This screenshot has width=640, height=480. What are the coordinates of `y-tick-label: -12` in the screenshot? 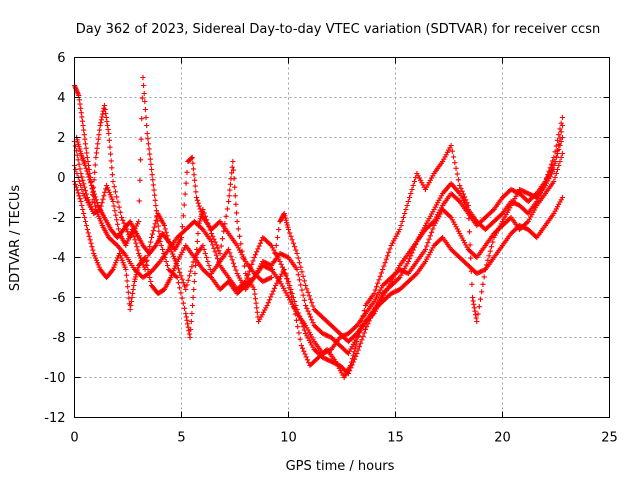 It's located at (54, 418).